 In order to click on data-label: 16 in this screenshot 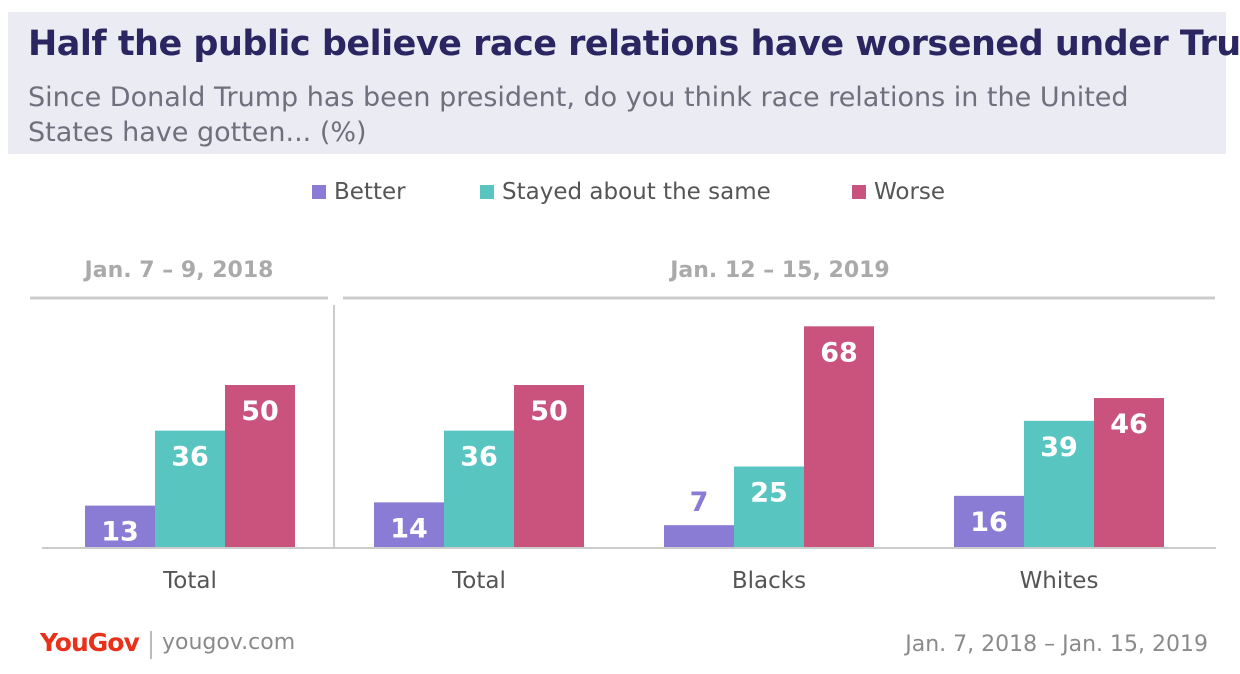, I will do `click(989, 522)`.